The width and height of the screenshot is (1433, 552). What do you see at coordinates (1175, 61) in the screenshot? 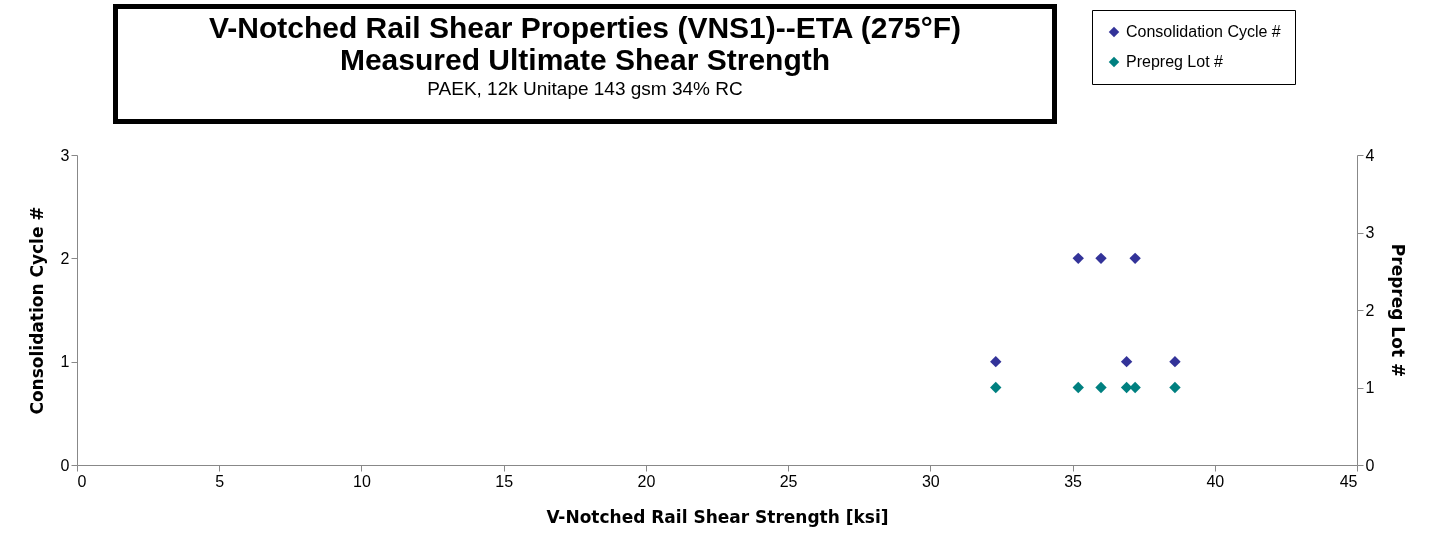
I see `legend-label: Prepreg Lot #` at bounding box center [1175, 61].